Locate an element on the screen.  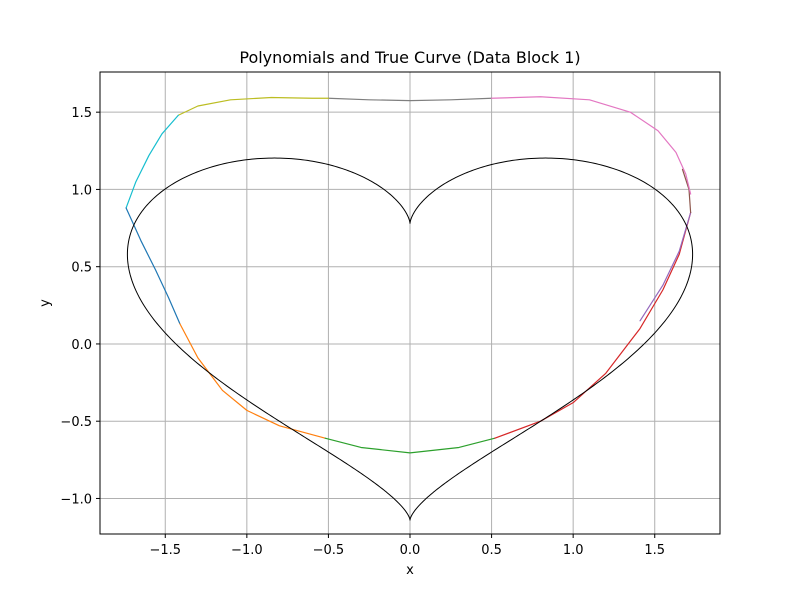
y-tick-label: −0.5 is located at coordinates (76, 422).